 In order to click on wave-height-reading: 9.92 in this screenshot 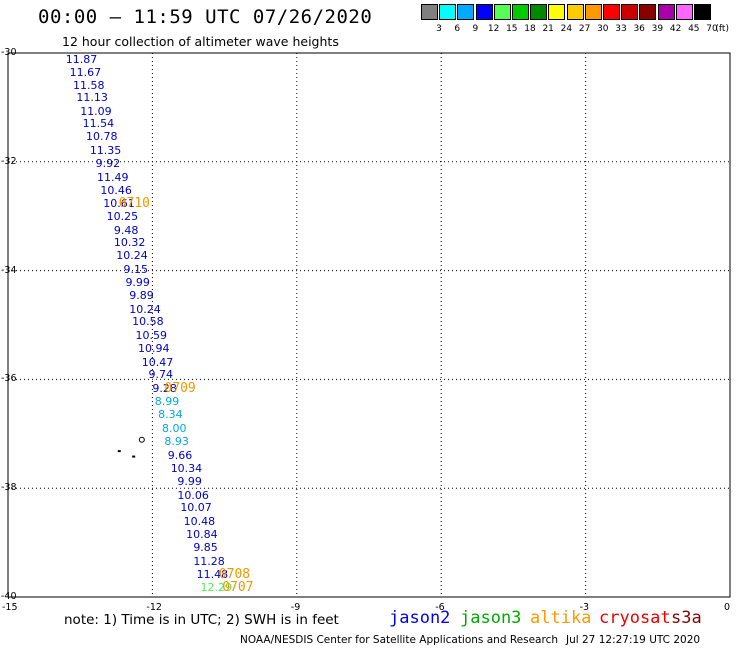, I will do `click(108, 163)`.